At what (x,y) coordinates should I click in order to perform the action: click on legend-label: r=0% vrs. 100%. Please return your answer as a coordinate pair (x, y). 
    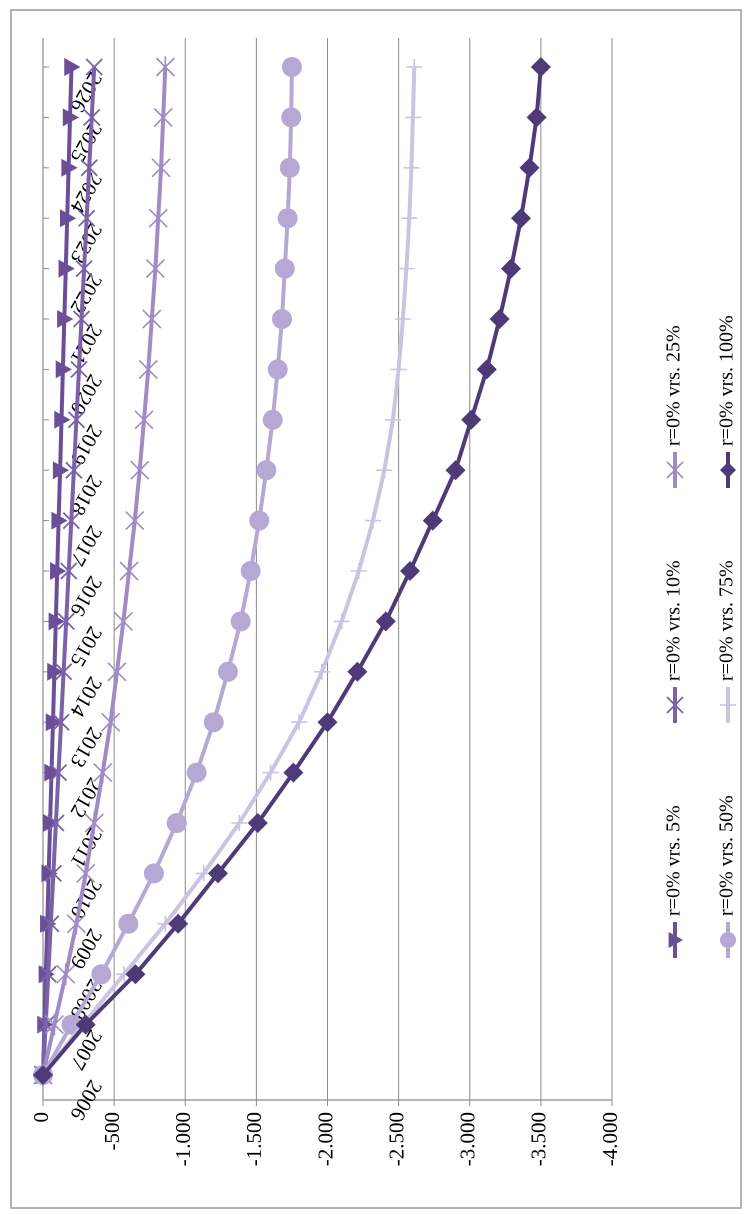
    Looking at the image, I should click on (727, 380).